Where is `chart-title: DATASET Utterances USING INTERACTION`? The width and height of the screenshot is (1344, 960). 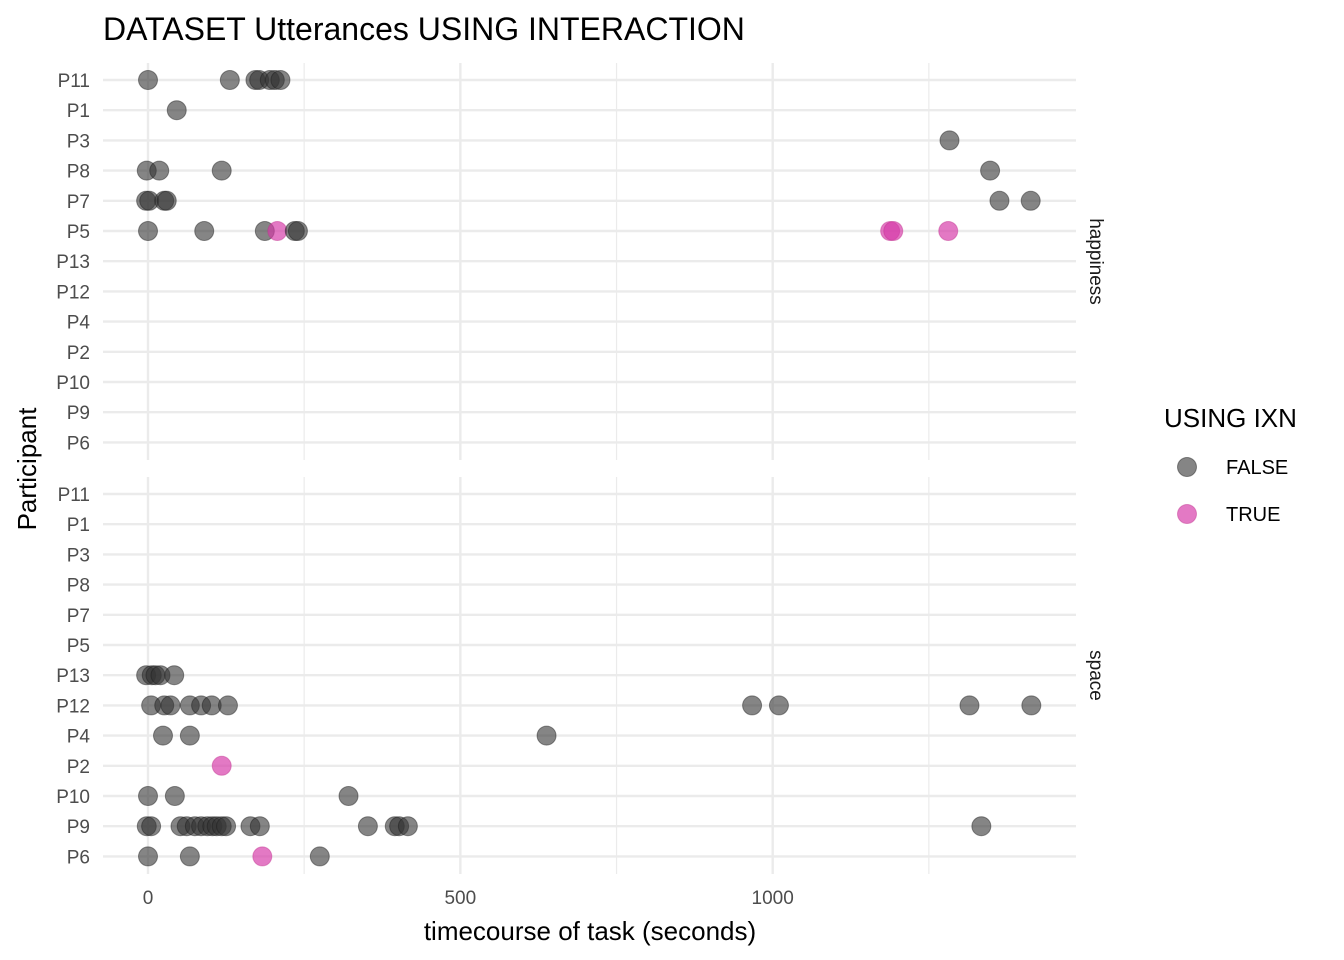 chart-title: DATASET Utterances USING INTERACTION is located at coordinates (424, 29).